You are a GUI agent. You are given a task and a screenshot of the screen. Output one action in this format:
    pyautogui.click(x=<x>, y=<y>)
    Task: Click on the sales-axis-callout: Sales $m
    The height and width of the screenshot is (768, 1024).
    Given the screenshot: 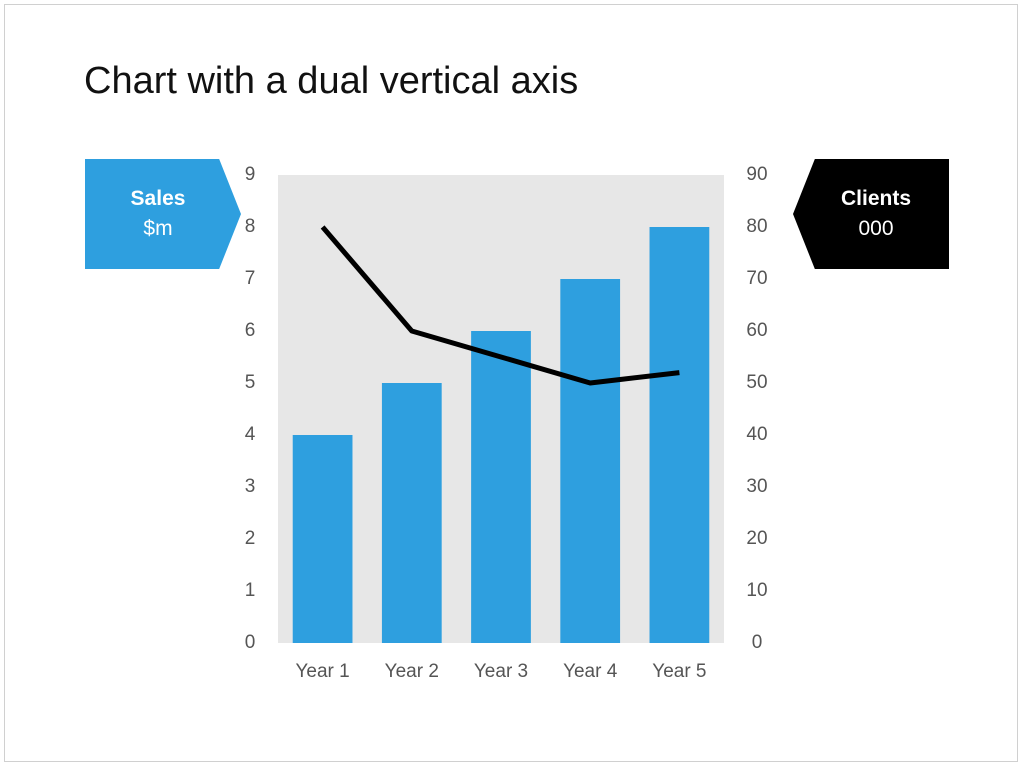 What is the action you would take?
    pyautogui.click(x=163, y=214)
    